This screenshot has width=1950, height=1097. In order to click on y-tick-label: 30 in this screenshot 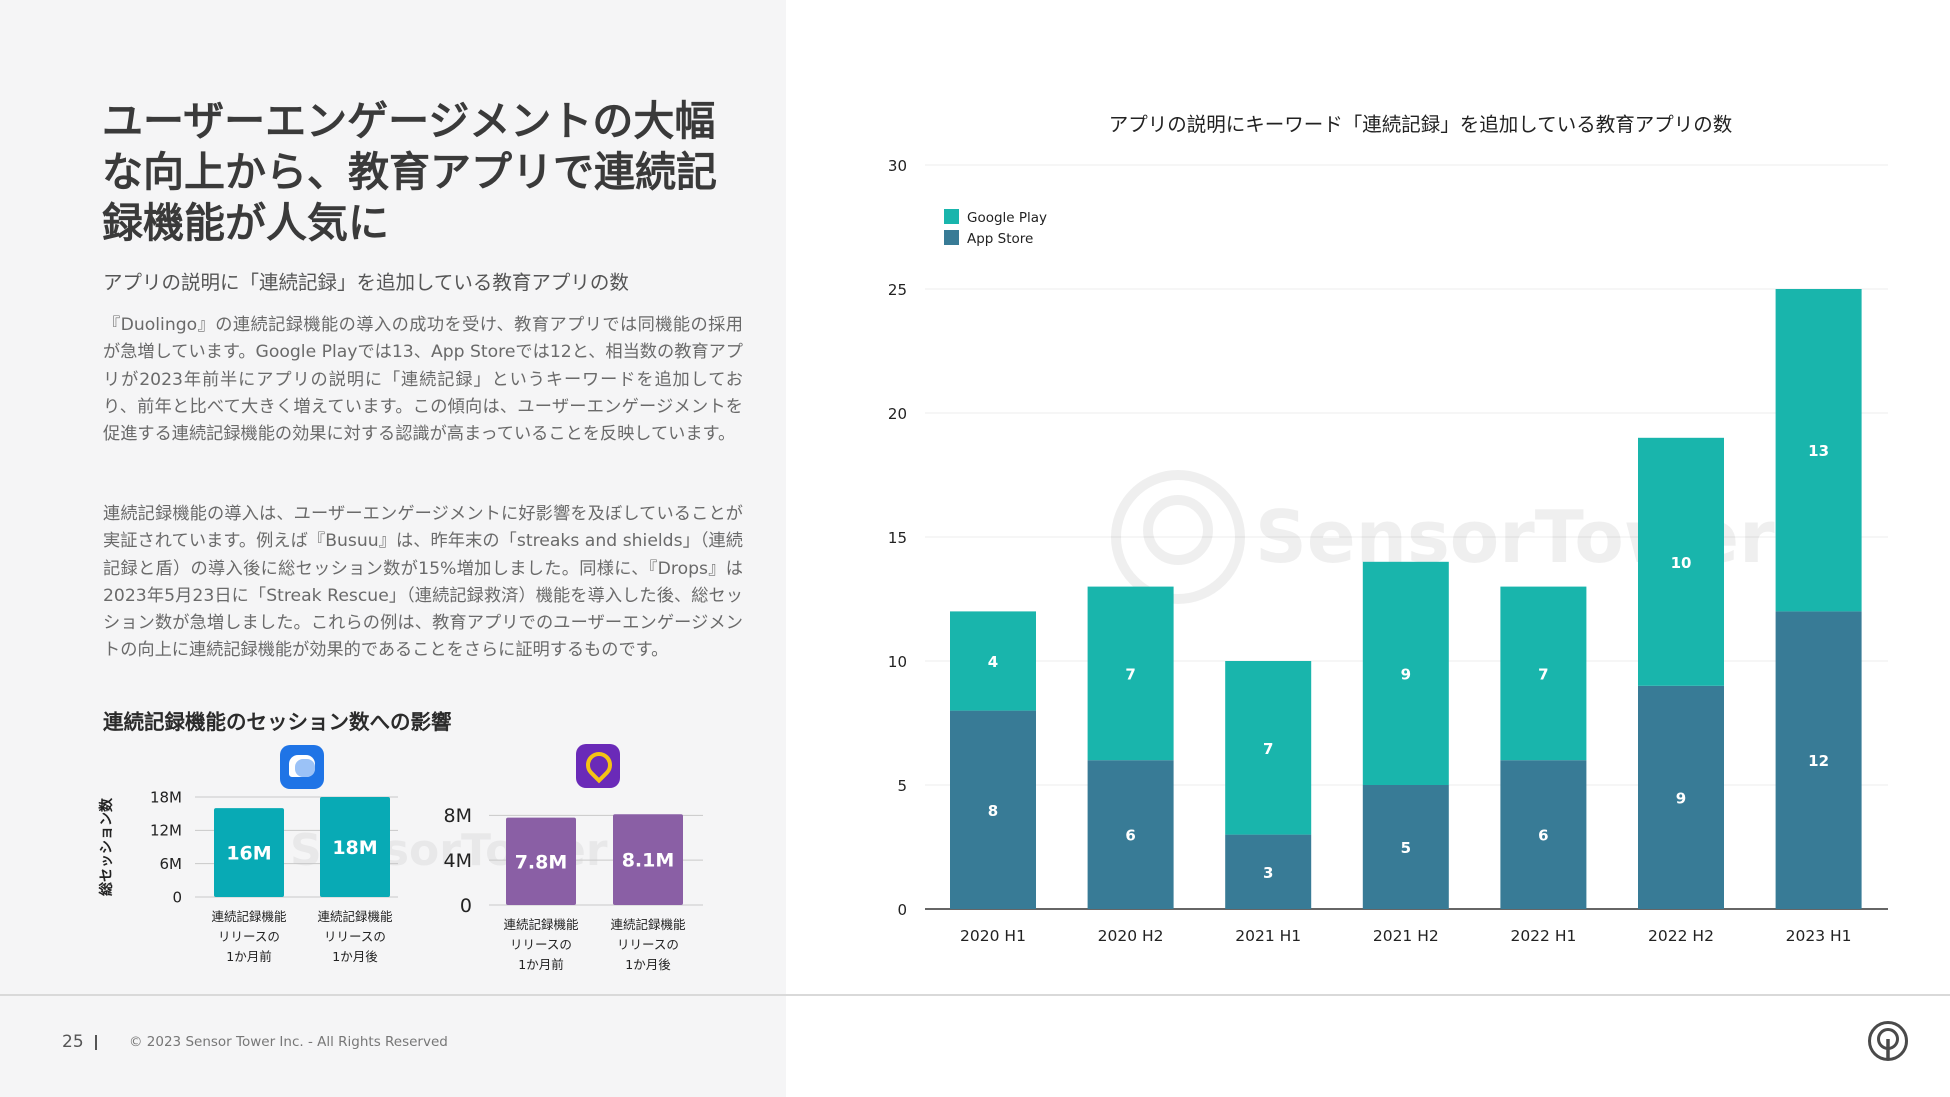, I will do `click(897, 166)`.